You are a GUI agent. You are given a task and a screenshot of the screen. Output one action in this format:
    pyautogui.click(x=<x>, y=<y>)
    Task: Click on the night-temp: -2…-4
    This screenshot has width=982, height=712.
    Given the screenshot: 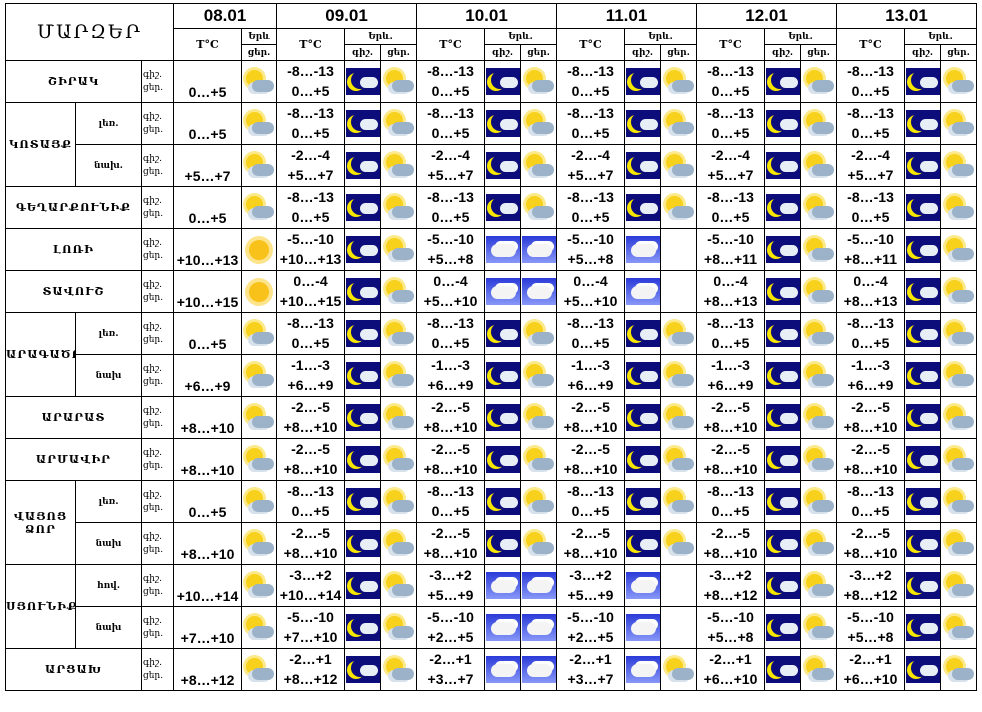 What is the action you would take?
    pyautogui.click(x=310, y=155)
    